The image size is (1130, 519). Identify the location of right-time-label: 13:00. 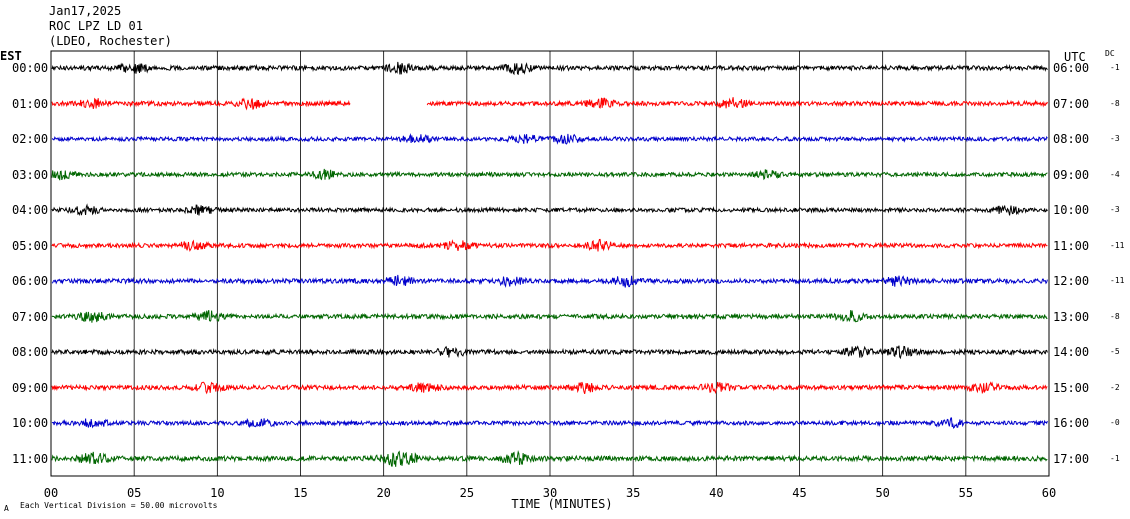
(1071, 316).